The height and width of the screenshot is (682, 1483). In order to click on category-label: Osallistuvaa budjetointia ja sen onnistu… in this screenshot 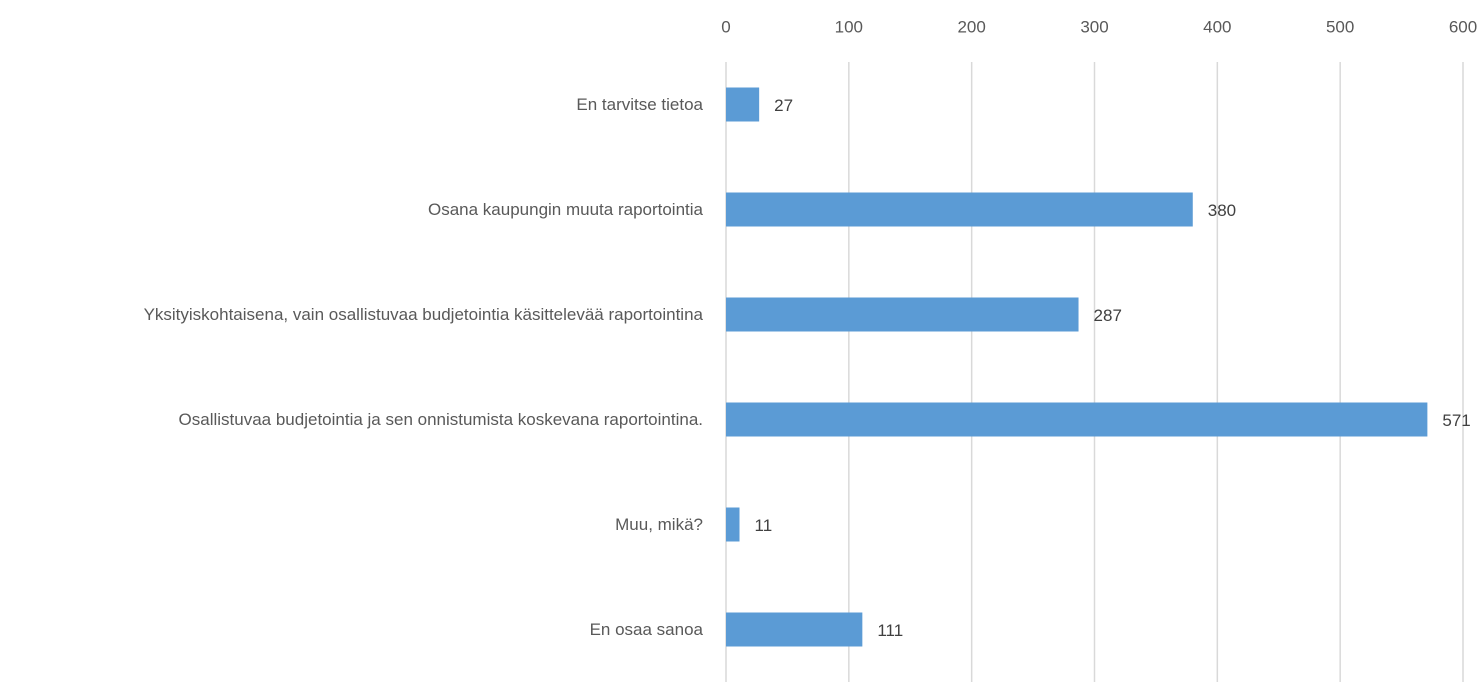, I will do `click(440, 419)`.